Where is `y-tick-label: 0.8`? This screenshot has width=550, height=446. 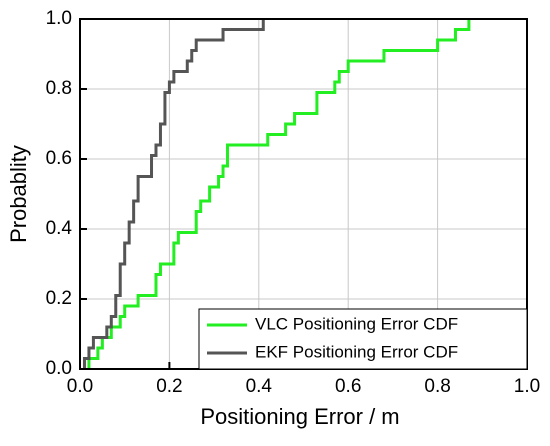 y-tick-label: 0.8 is located at coordinates (59, 88).